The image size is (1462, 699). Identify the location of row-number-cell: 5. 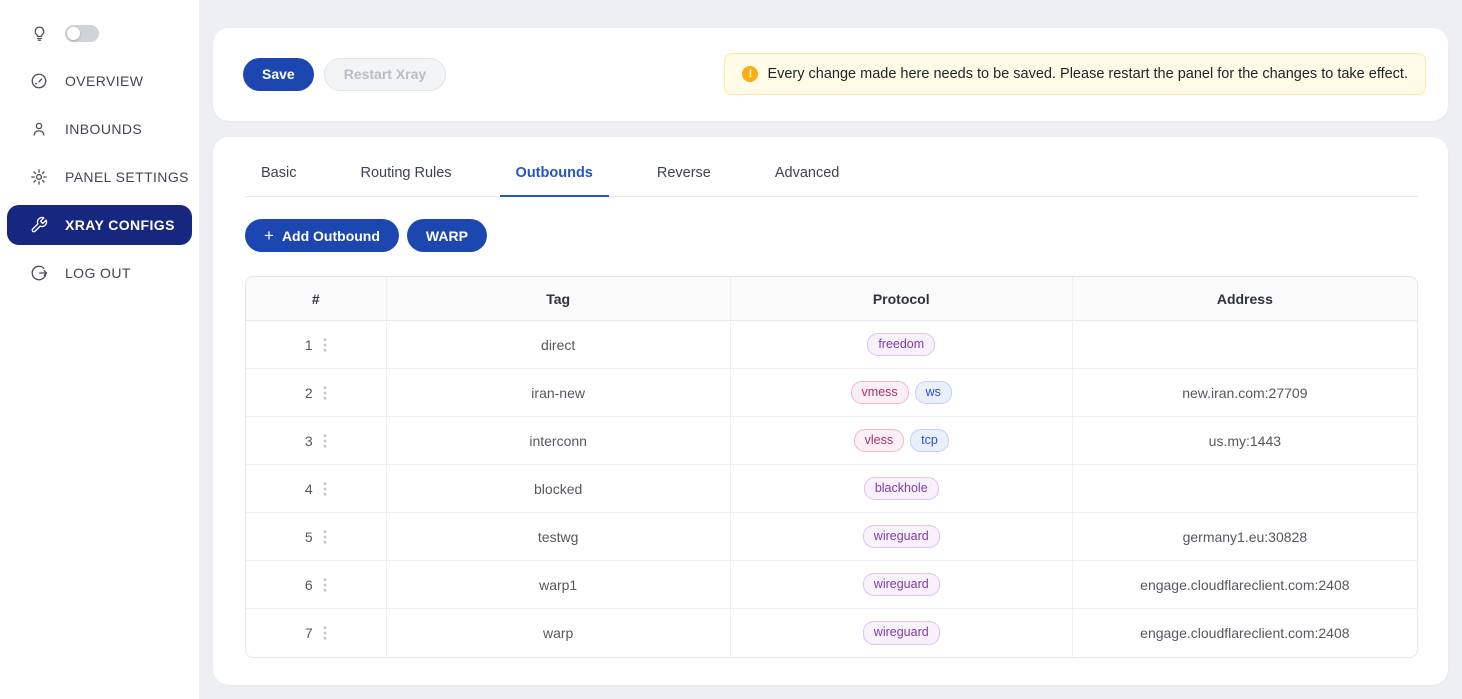
(316, 537).